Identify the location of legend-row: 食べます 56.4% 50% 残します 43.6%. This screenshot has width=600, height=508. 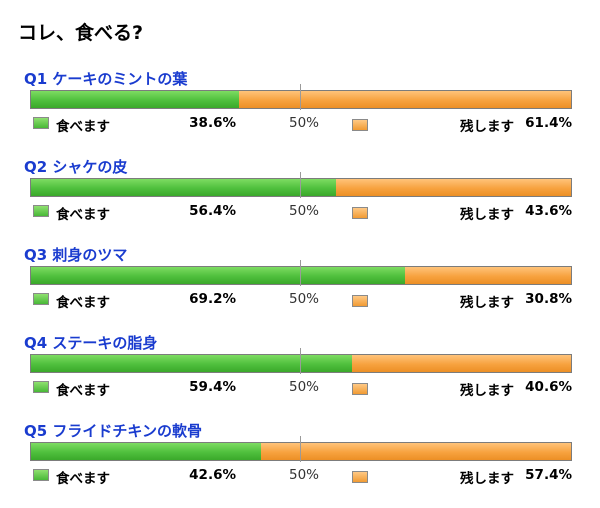
(300, 213).